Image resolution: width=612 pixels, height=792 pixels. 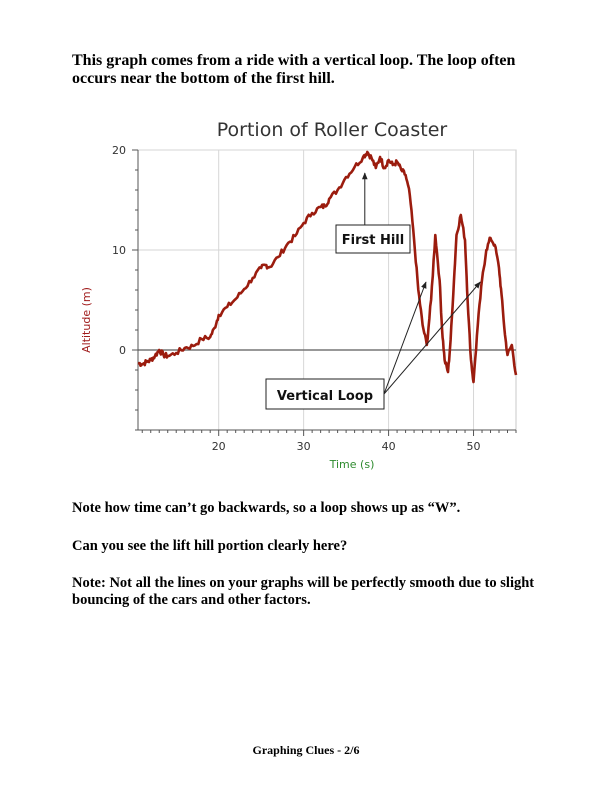 I want to click on y-axis-label: Altitude (m), so click(x=86, y=320).